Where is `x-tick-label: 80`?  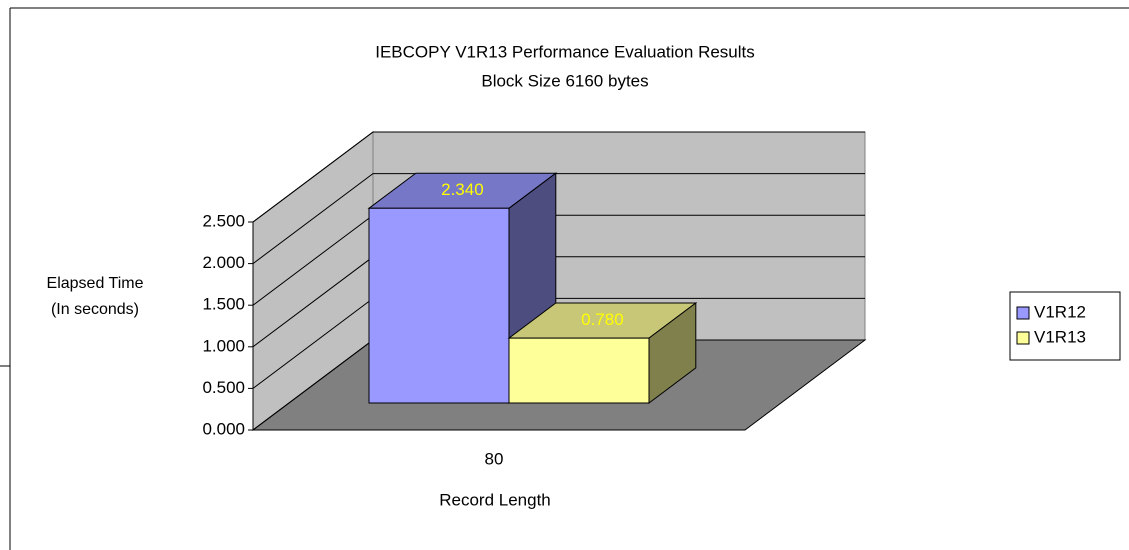 x-tick-label: 80 is located at coordinates (494, 458).